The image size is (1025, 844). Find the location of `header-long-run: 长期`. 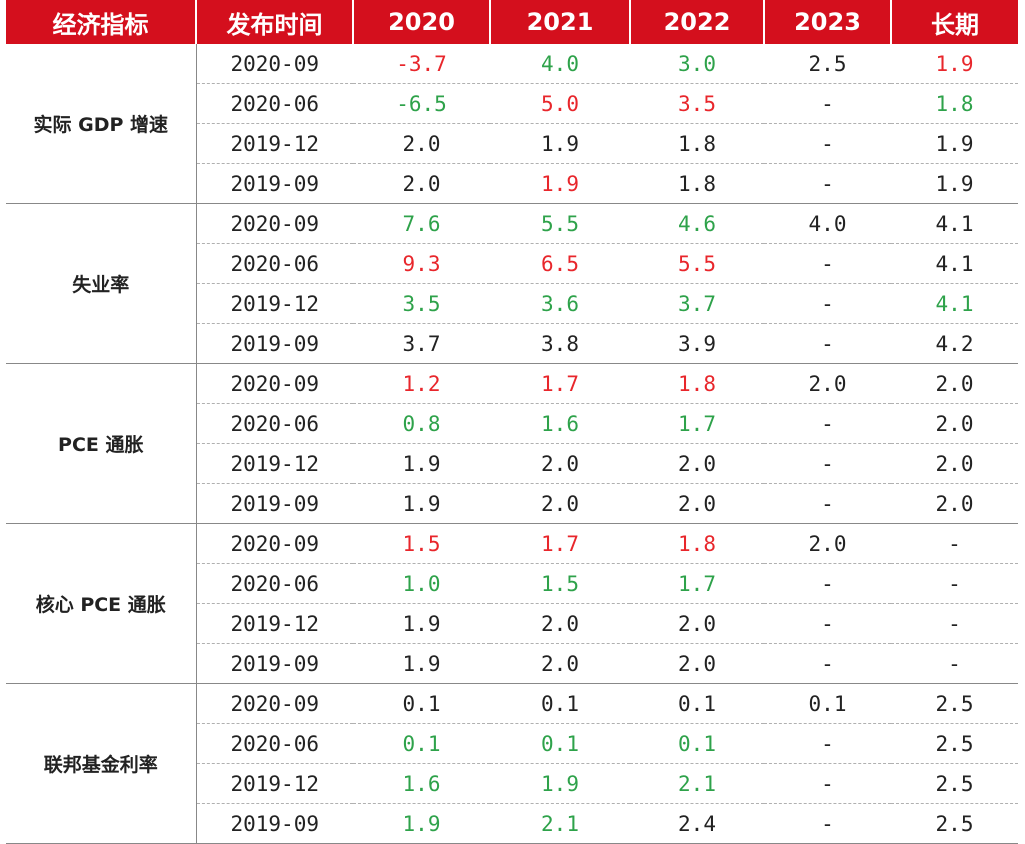

header-long-run: 长期 is located at coordinates (954, 22).